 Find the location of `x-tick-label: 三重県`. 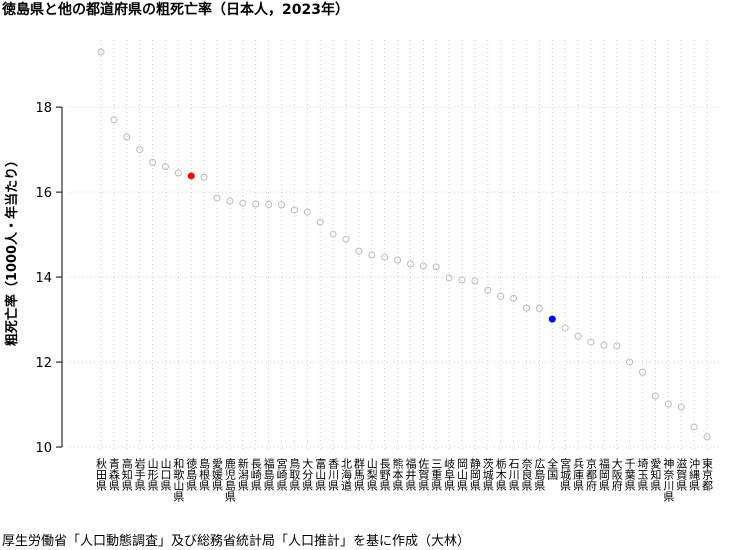

x-tick-label: 三重県 is located at coordinates (436, 475).